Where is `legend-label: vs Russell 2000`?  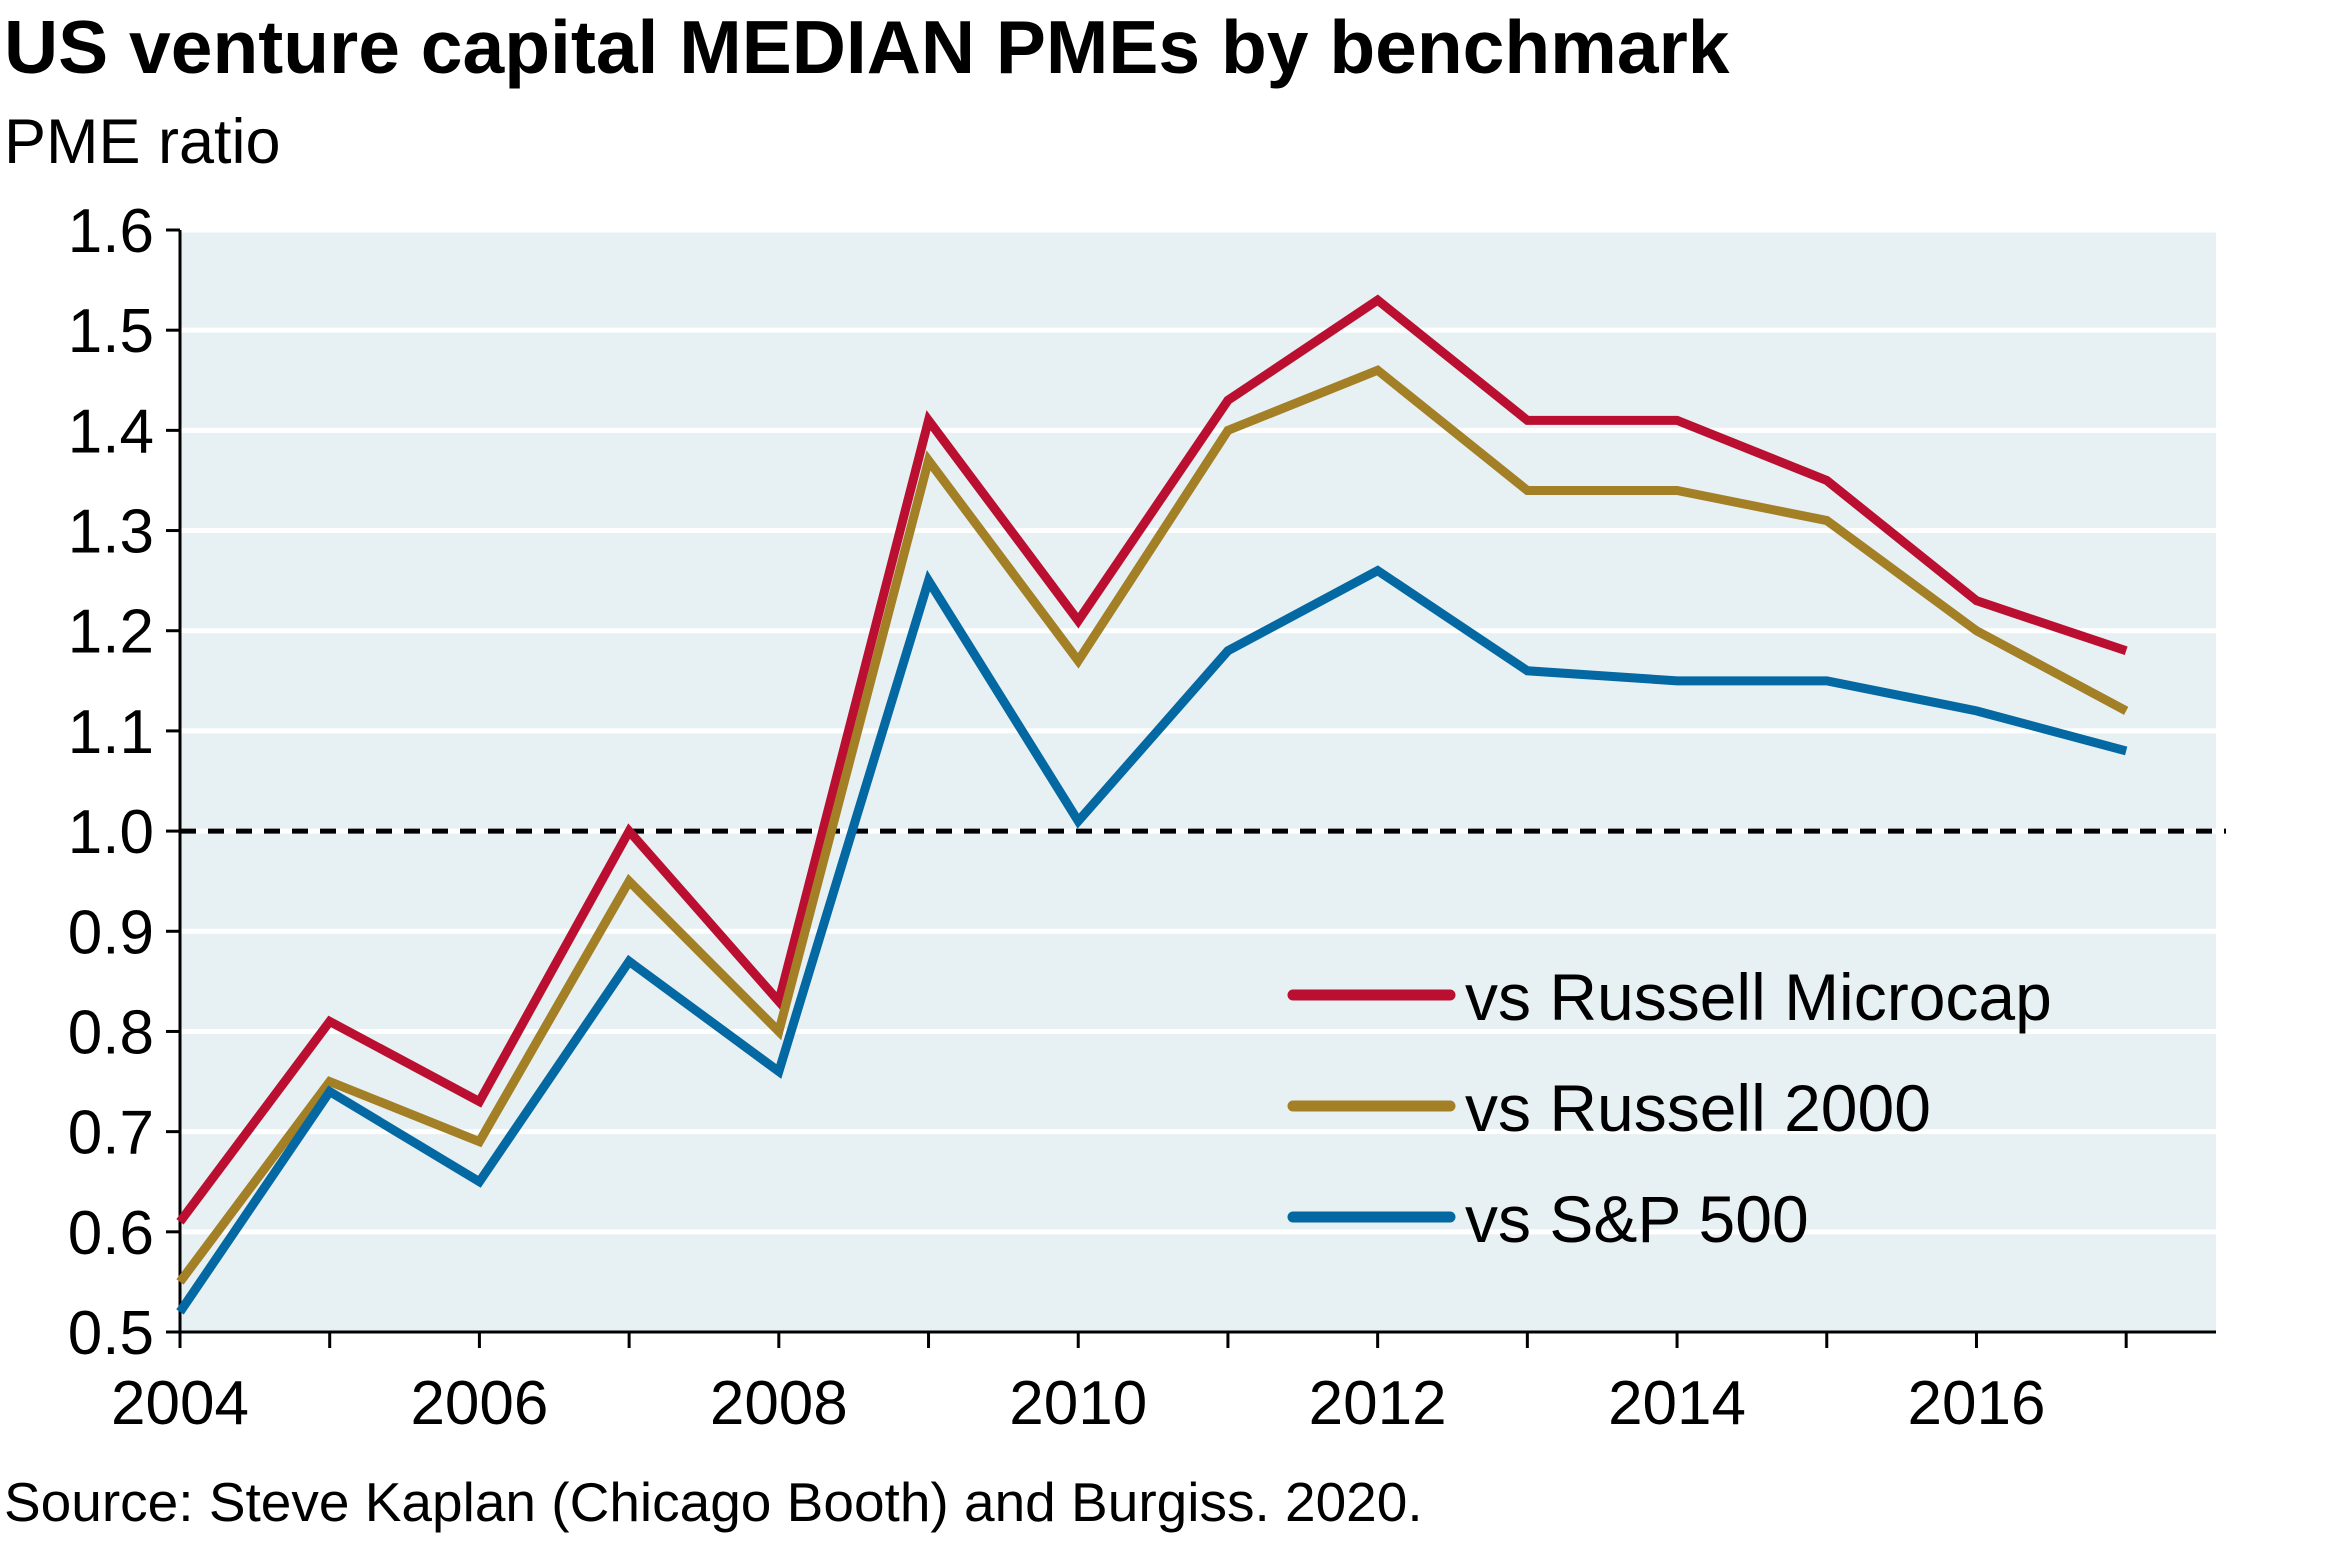 legend-label: vs Russell 2000 is located at coordinates (1698, 1108).